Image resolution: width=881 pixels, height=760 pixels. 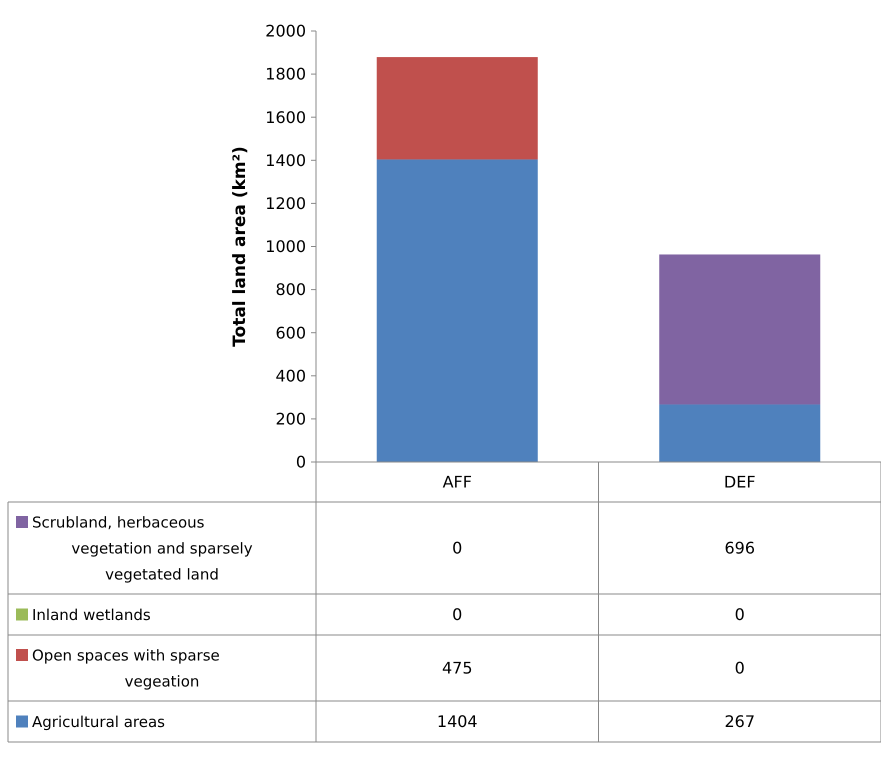 I want to click on x-tick-label: AFF, so click(x=457, y=482).